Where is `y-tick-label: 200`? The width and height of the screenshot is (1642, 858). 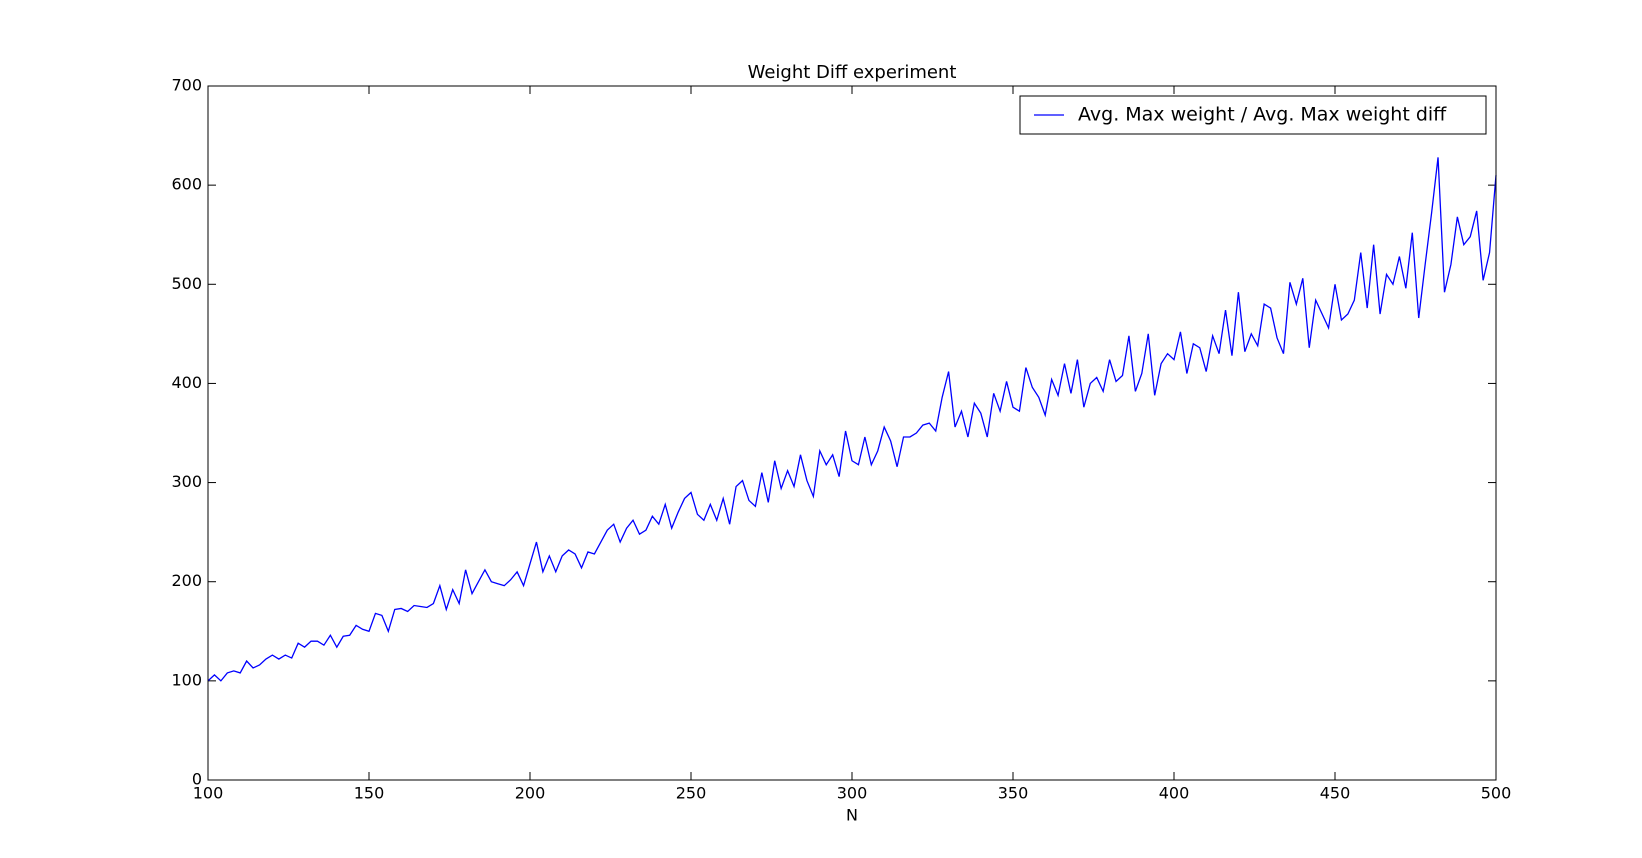 y-tick-label: 200 is located at coordinates (186, 580).